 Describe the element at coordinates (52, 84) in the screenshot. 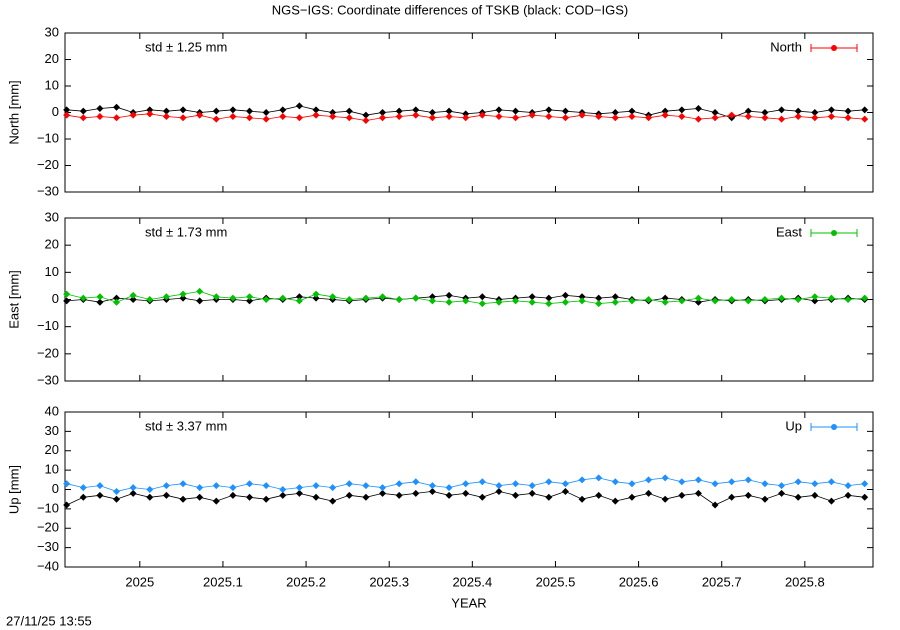

I see `y-tick-label: 10` at that location.